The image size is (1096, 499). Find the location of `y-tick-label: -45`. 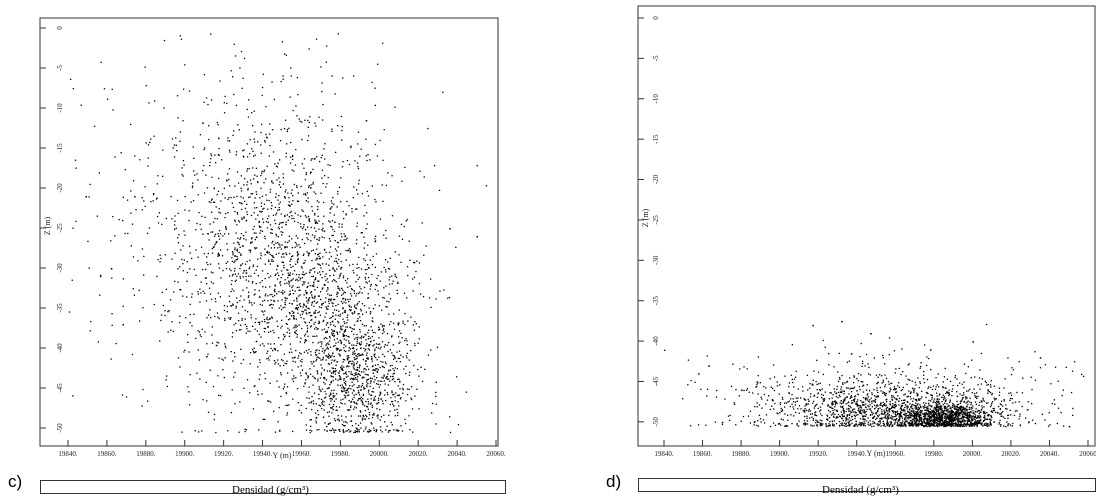

y-tick-label: -45 is located at coordinates (60, 388).